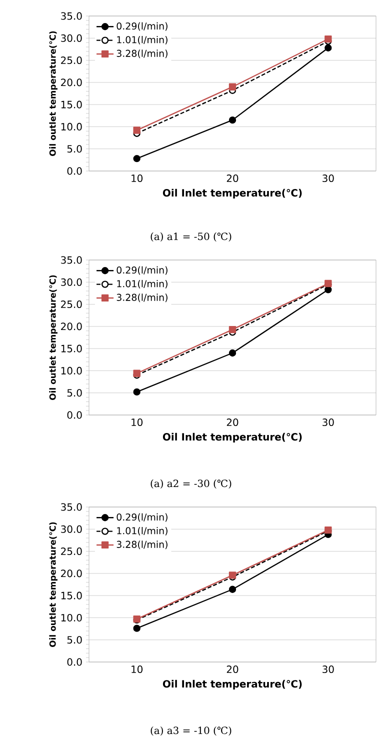 The width and height of the screenshot is (382, 745). I want to click on text: (a) a3 = -10 (℃), so click(191, 731).